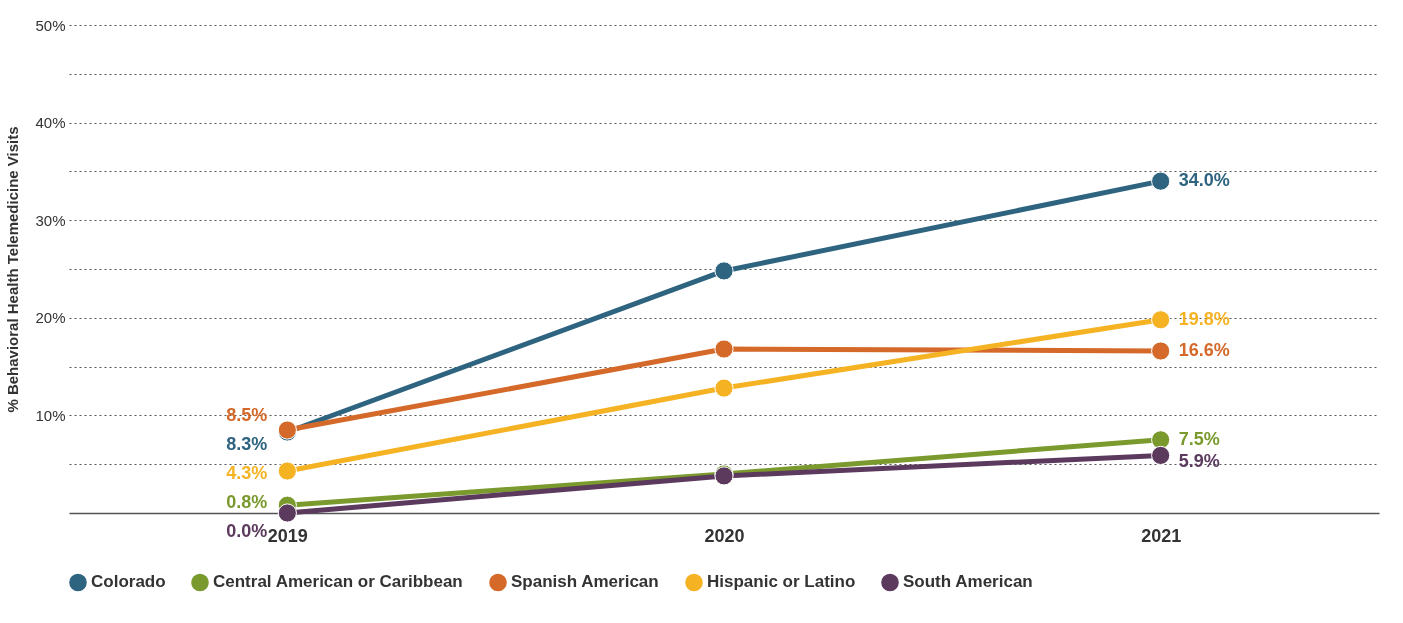 Image resolution: width=1403 pixels, height=623 pixels. I want to click on y-axis-title: % Behavioral Health Telemedicine Visits, so click(13, 269).